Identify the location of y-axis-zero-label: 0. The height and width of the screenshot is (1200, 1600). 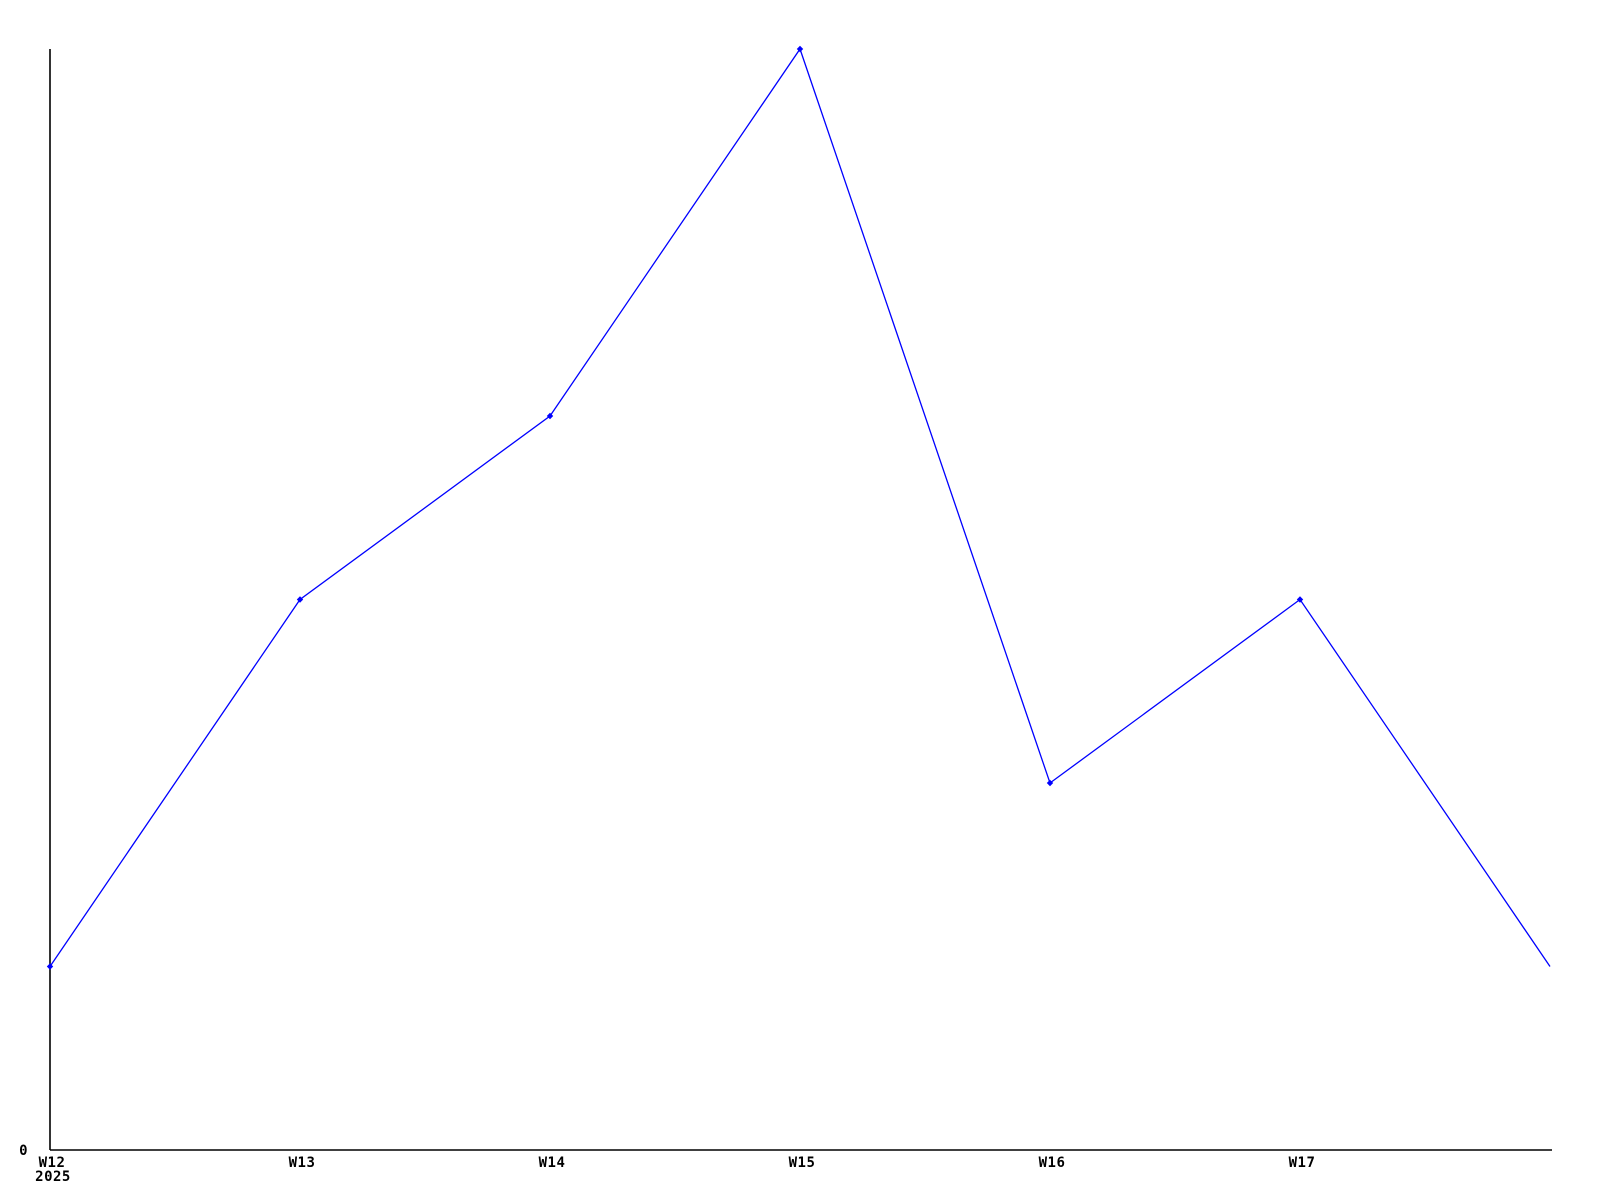
(23, 1151).